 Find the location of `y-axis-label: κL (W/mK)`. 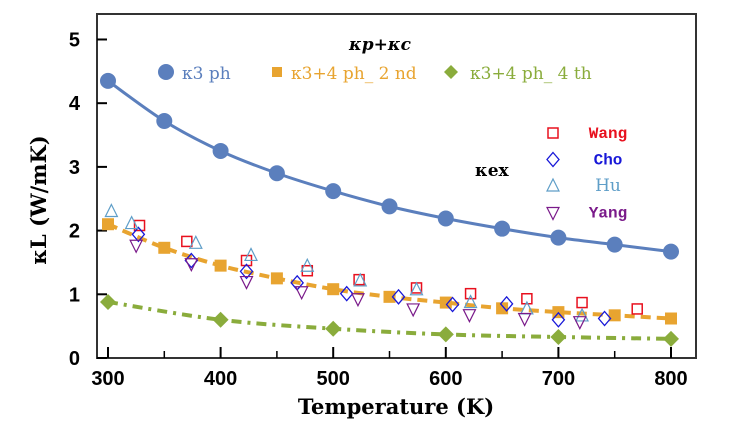

y-axis-label: κL (W/mK) is located at coordinates (38, 199).